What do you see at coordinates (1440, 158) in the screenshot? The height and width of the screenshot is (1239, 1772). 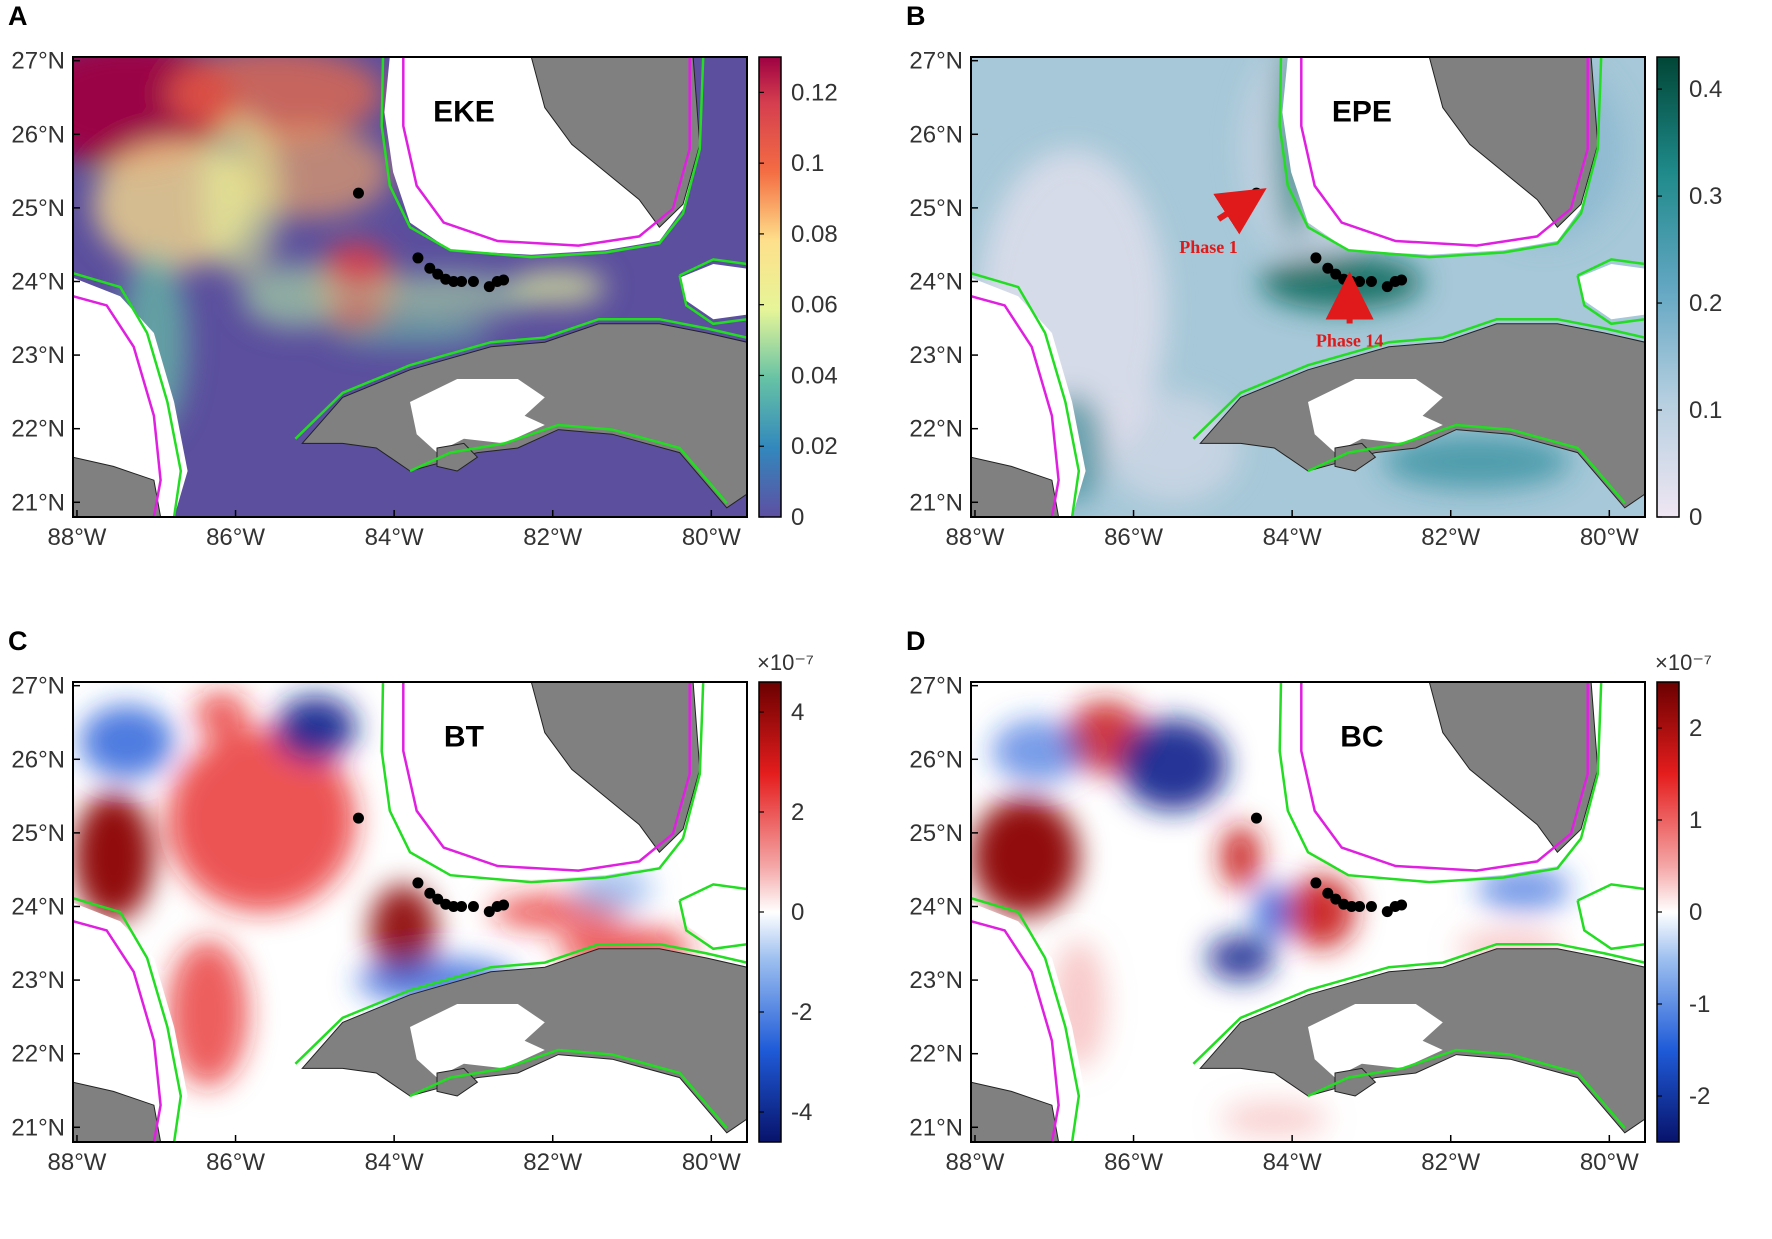 I see `isobath-green-florida` at bounding box center [1440, 158].